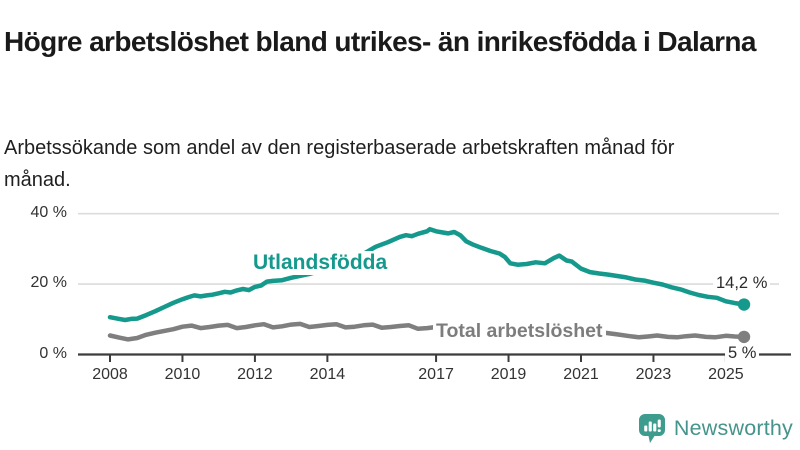 This screenshot has width=800, height=450. Describe the element at coordinates (651, 428) in the screenshot. I see `newsworthy-bubble-chart-icon` at that location.